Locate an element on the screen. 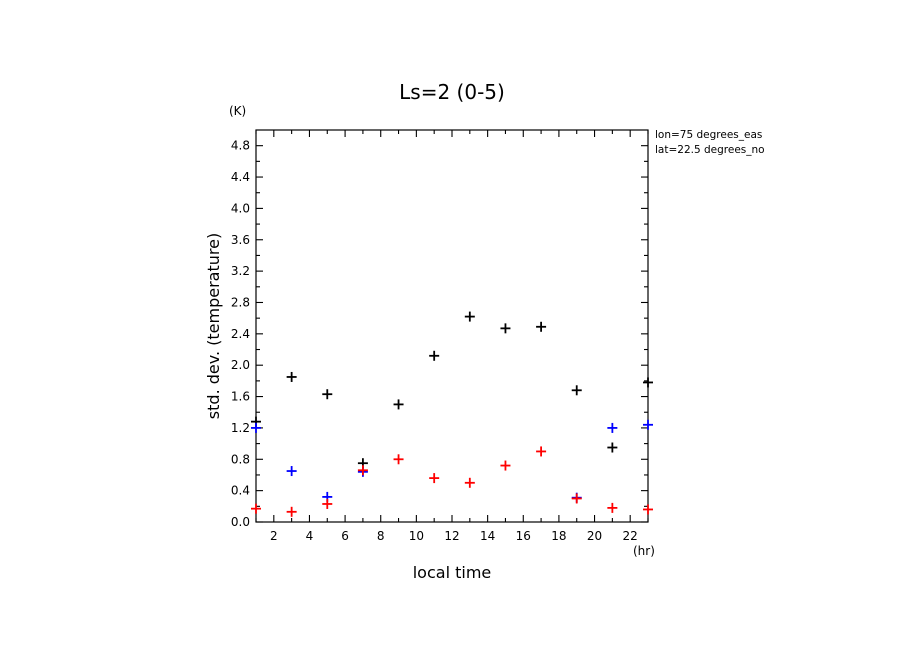 The width and height of the screenshot is (904, 654). info-line-lat: lat=22.5 degrees_no is located at coordinates (710, 150).